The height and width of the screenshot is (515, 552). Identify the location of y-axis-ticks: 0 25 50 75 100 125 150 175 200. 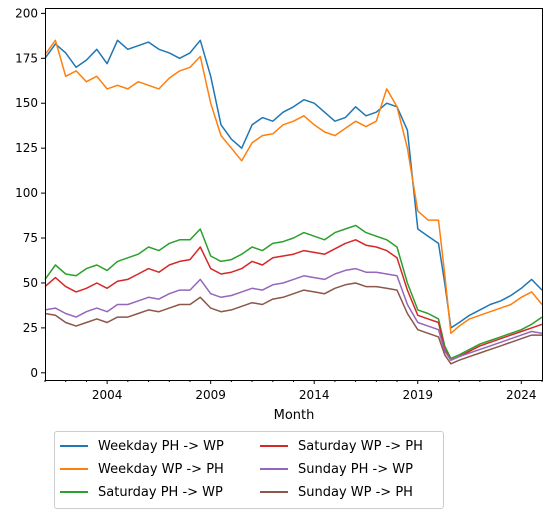
(30, 193).